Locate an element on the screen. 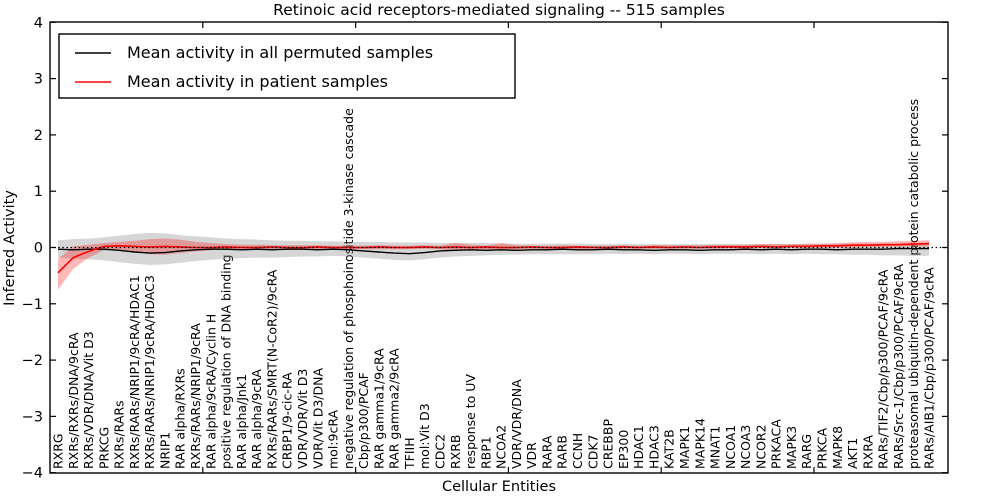  y-tick-label: 2 is located at coordinates (38, 136).